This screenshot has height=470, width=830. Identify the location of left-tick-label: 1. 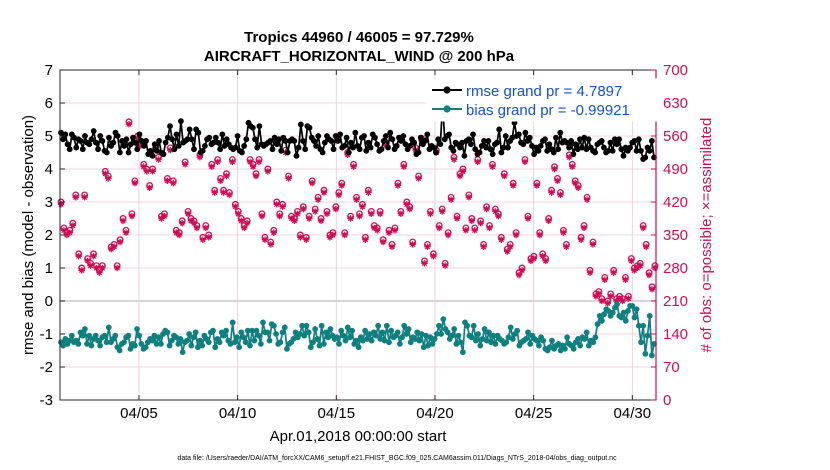
(49, 268).